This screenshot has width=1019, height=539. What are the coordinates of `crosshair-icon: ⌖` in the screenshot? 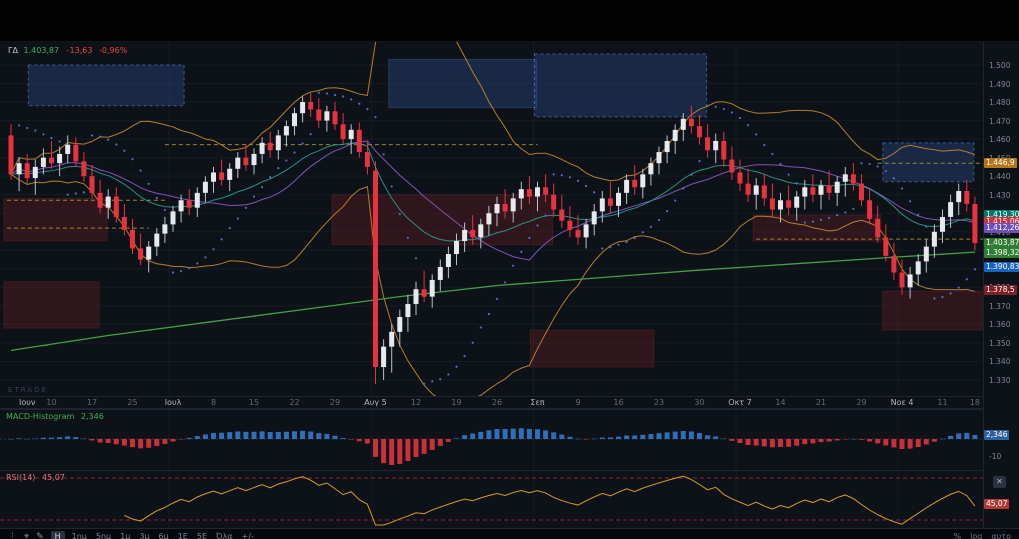 It's located at (27, 535).